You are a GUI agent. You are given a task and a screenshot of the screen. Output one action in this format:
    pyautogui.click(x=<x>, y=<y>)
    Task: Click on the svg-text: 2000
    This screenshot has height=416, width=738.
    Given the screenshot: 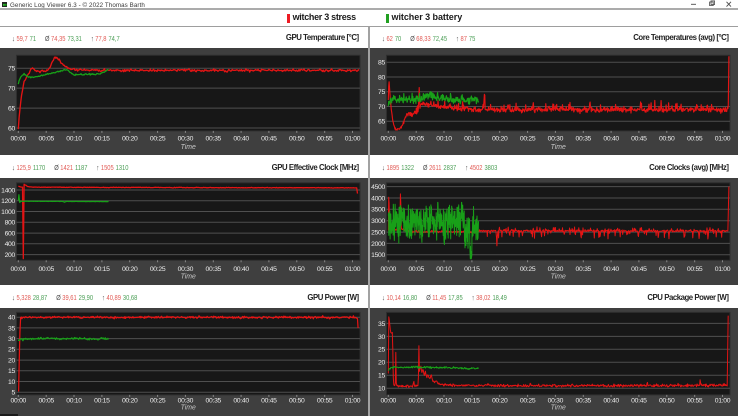 What is the action you would take?
    pyautogui.click(x=378, y=244)
    